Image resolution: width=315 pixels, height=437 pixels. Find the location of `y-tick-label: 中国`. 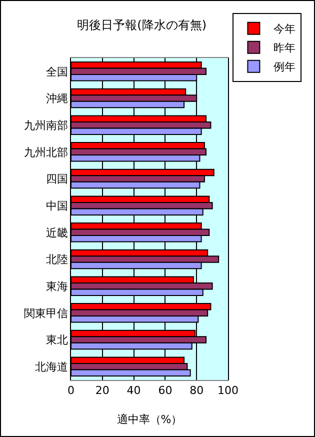

y-tick-label: 中国 is located at coordinates (57, 205).